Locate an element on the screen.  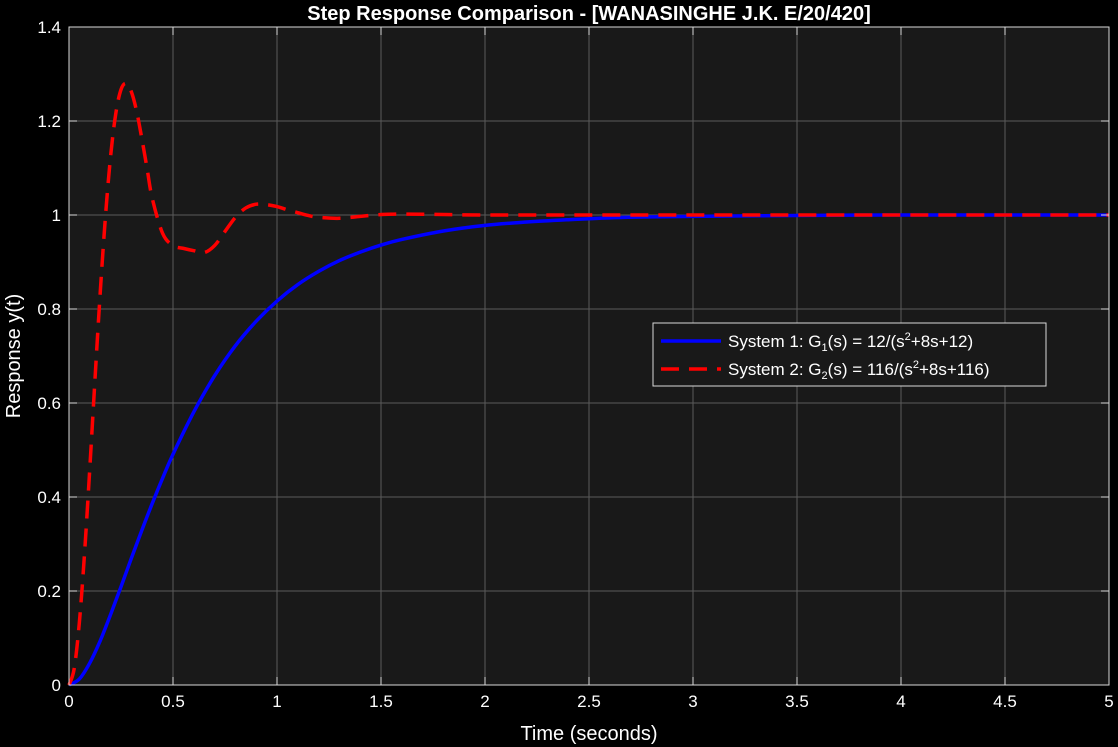
y-axis-label: Response y(t) is located at coordinates (14, 356).